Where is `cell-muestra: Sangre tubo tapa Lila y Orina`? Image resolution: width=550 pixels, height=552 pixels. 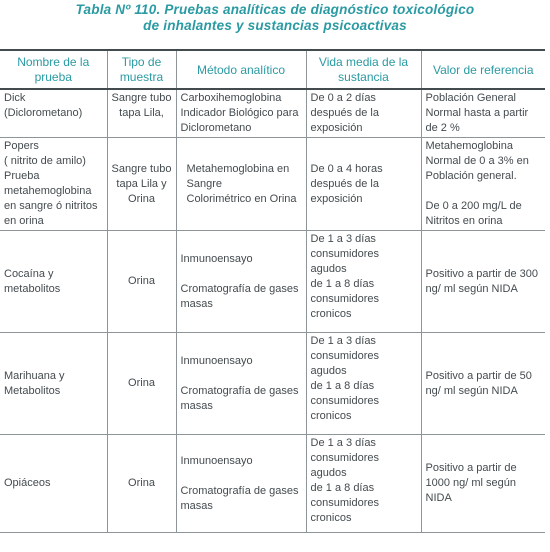 cell-muestra: Sangre tubo tapa Lila y Orina is located at coordinates (142, 184).